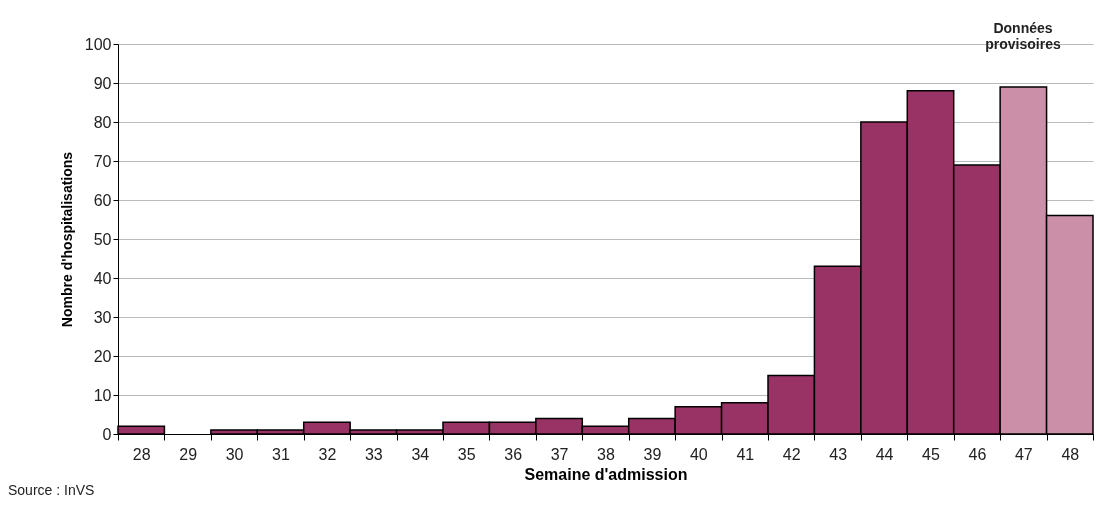 The height and width of the screenshot is (522, 1106). I want to click on y-tick-label: 60, so click(102, 200).